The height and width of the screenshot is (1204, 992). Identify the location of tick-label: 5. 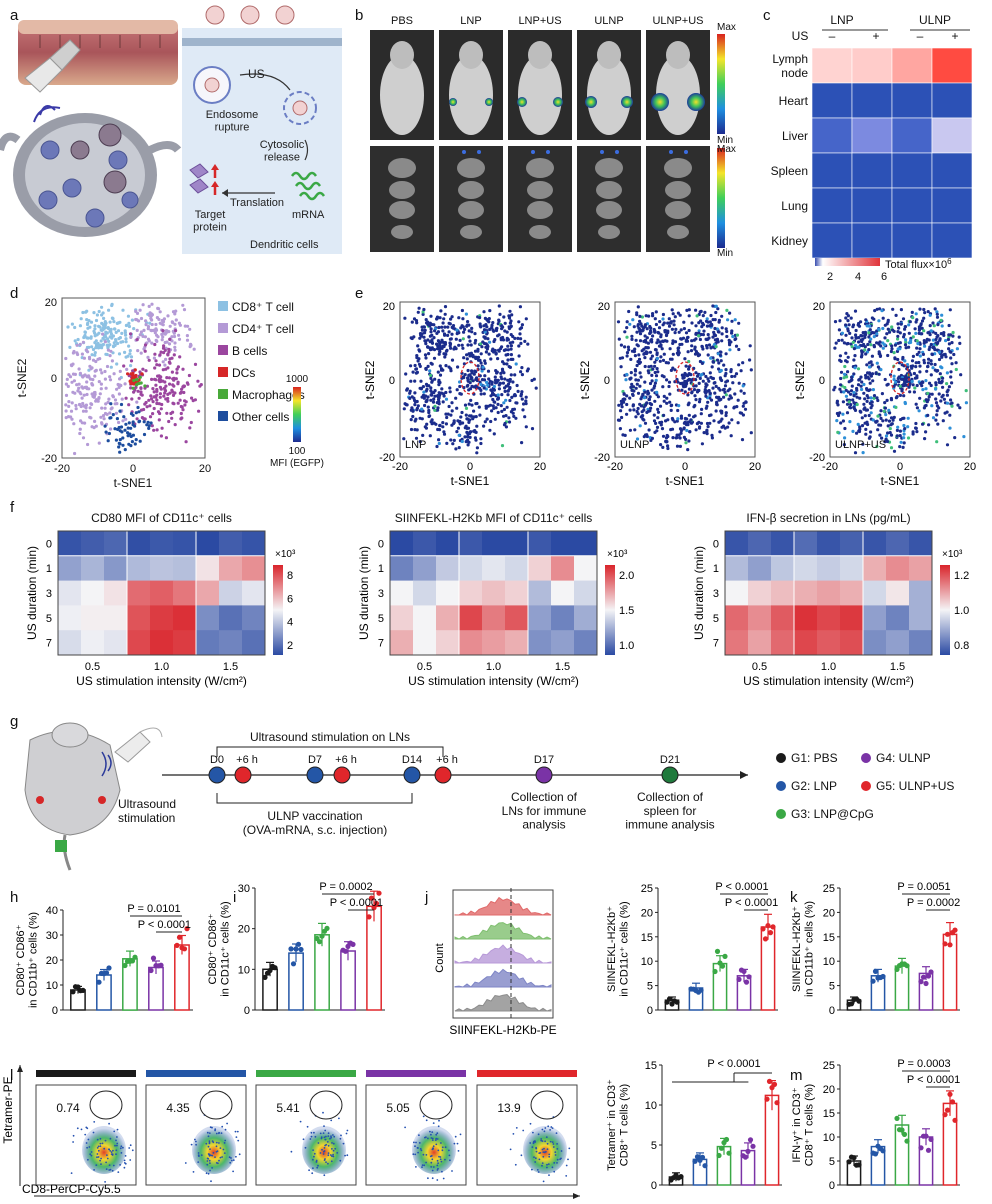
(832, 1162).